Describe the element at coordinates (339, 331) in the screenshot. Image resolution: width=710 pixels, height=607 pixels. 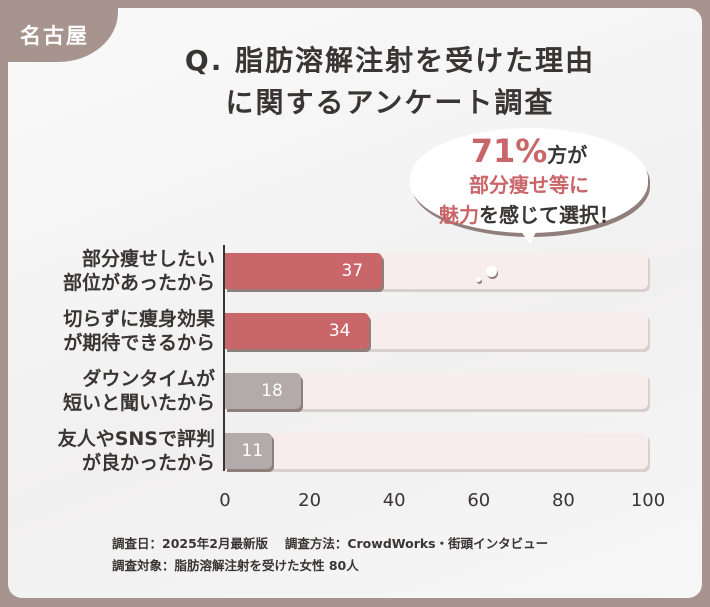
I see `data-label: 34` at that location.